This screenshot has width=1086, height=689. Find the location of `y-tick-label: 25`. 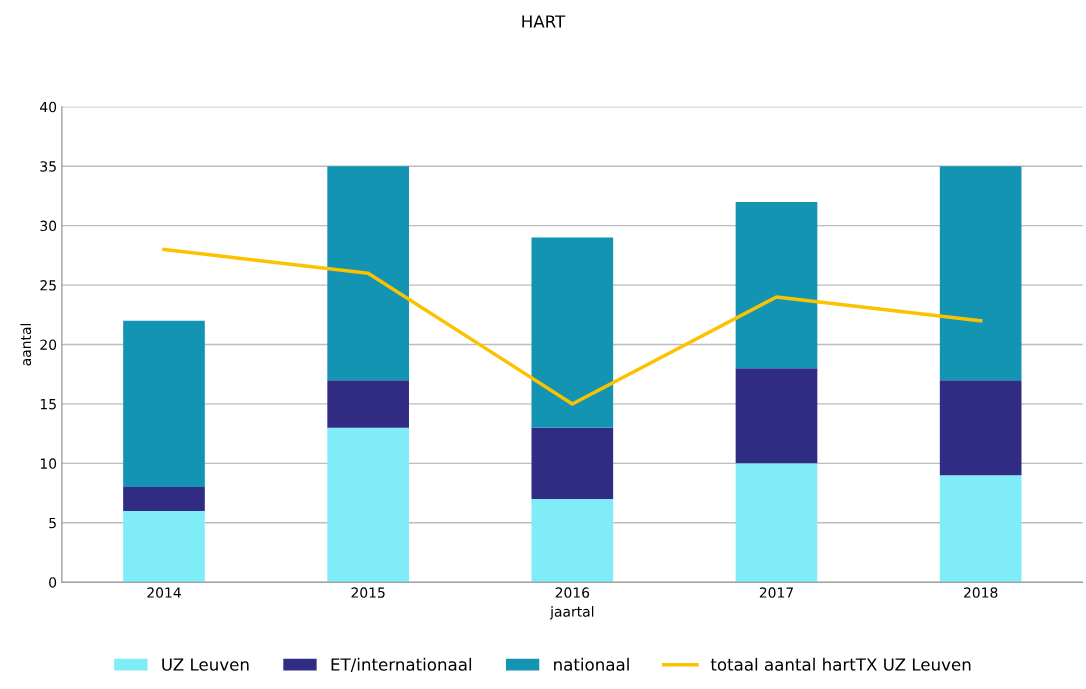

y-tick-label: 25 is located at coordinates (48, 285).